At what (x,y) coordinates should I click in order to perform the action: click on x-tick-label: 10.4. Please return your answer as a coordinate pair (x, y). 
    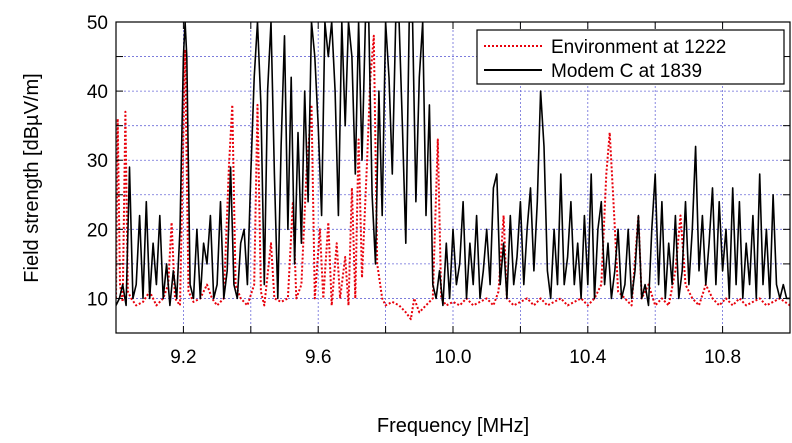
    Looking at the image, I should click on (587, 357).